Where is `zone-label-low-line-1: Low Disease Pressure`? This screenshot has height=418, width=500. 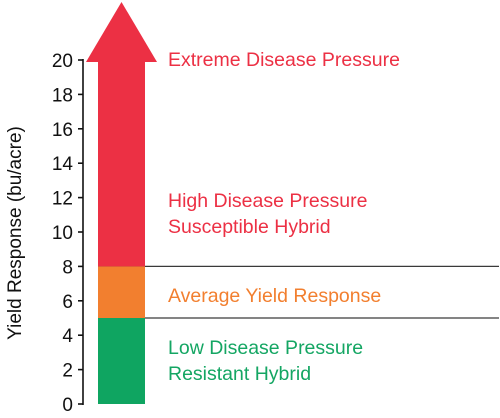 zone-label-low-line-1: Low Disease Pressure is located at coordinates (265, 348).